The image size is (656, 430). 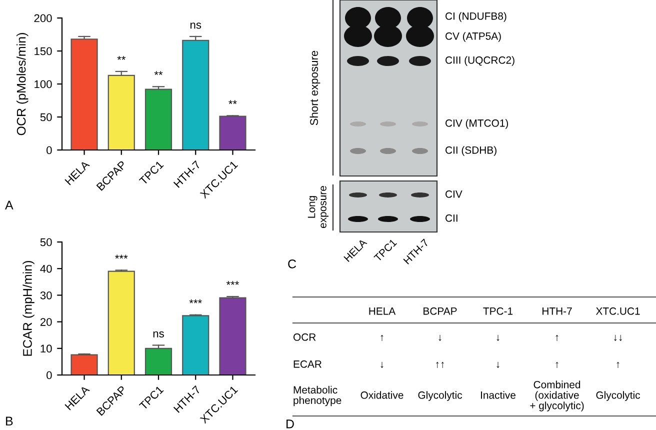 I want to click on text: A, so click(x=9, y=205).